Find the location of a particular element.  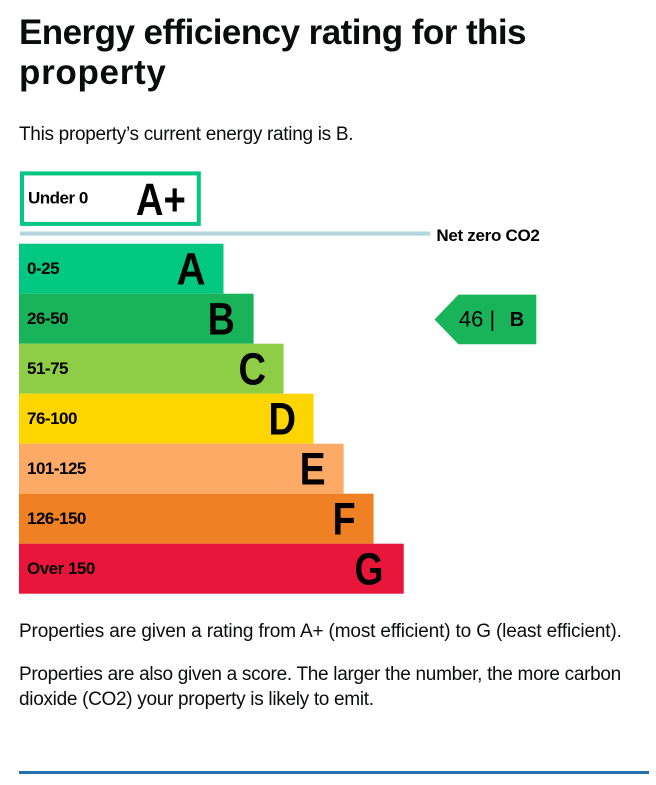

svg-text: C is located at coordinates (253, 369).